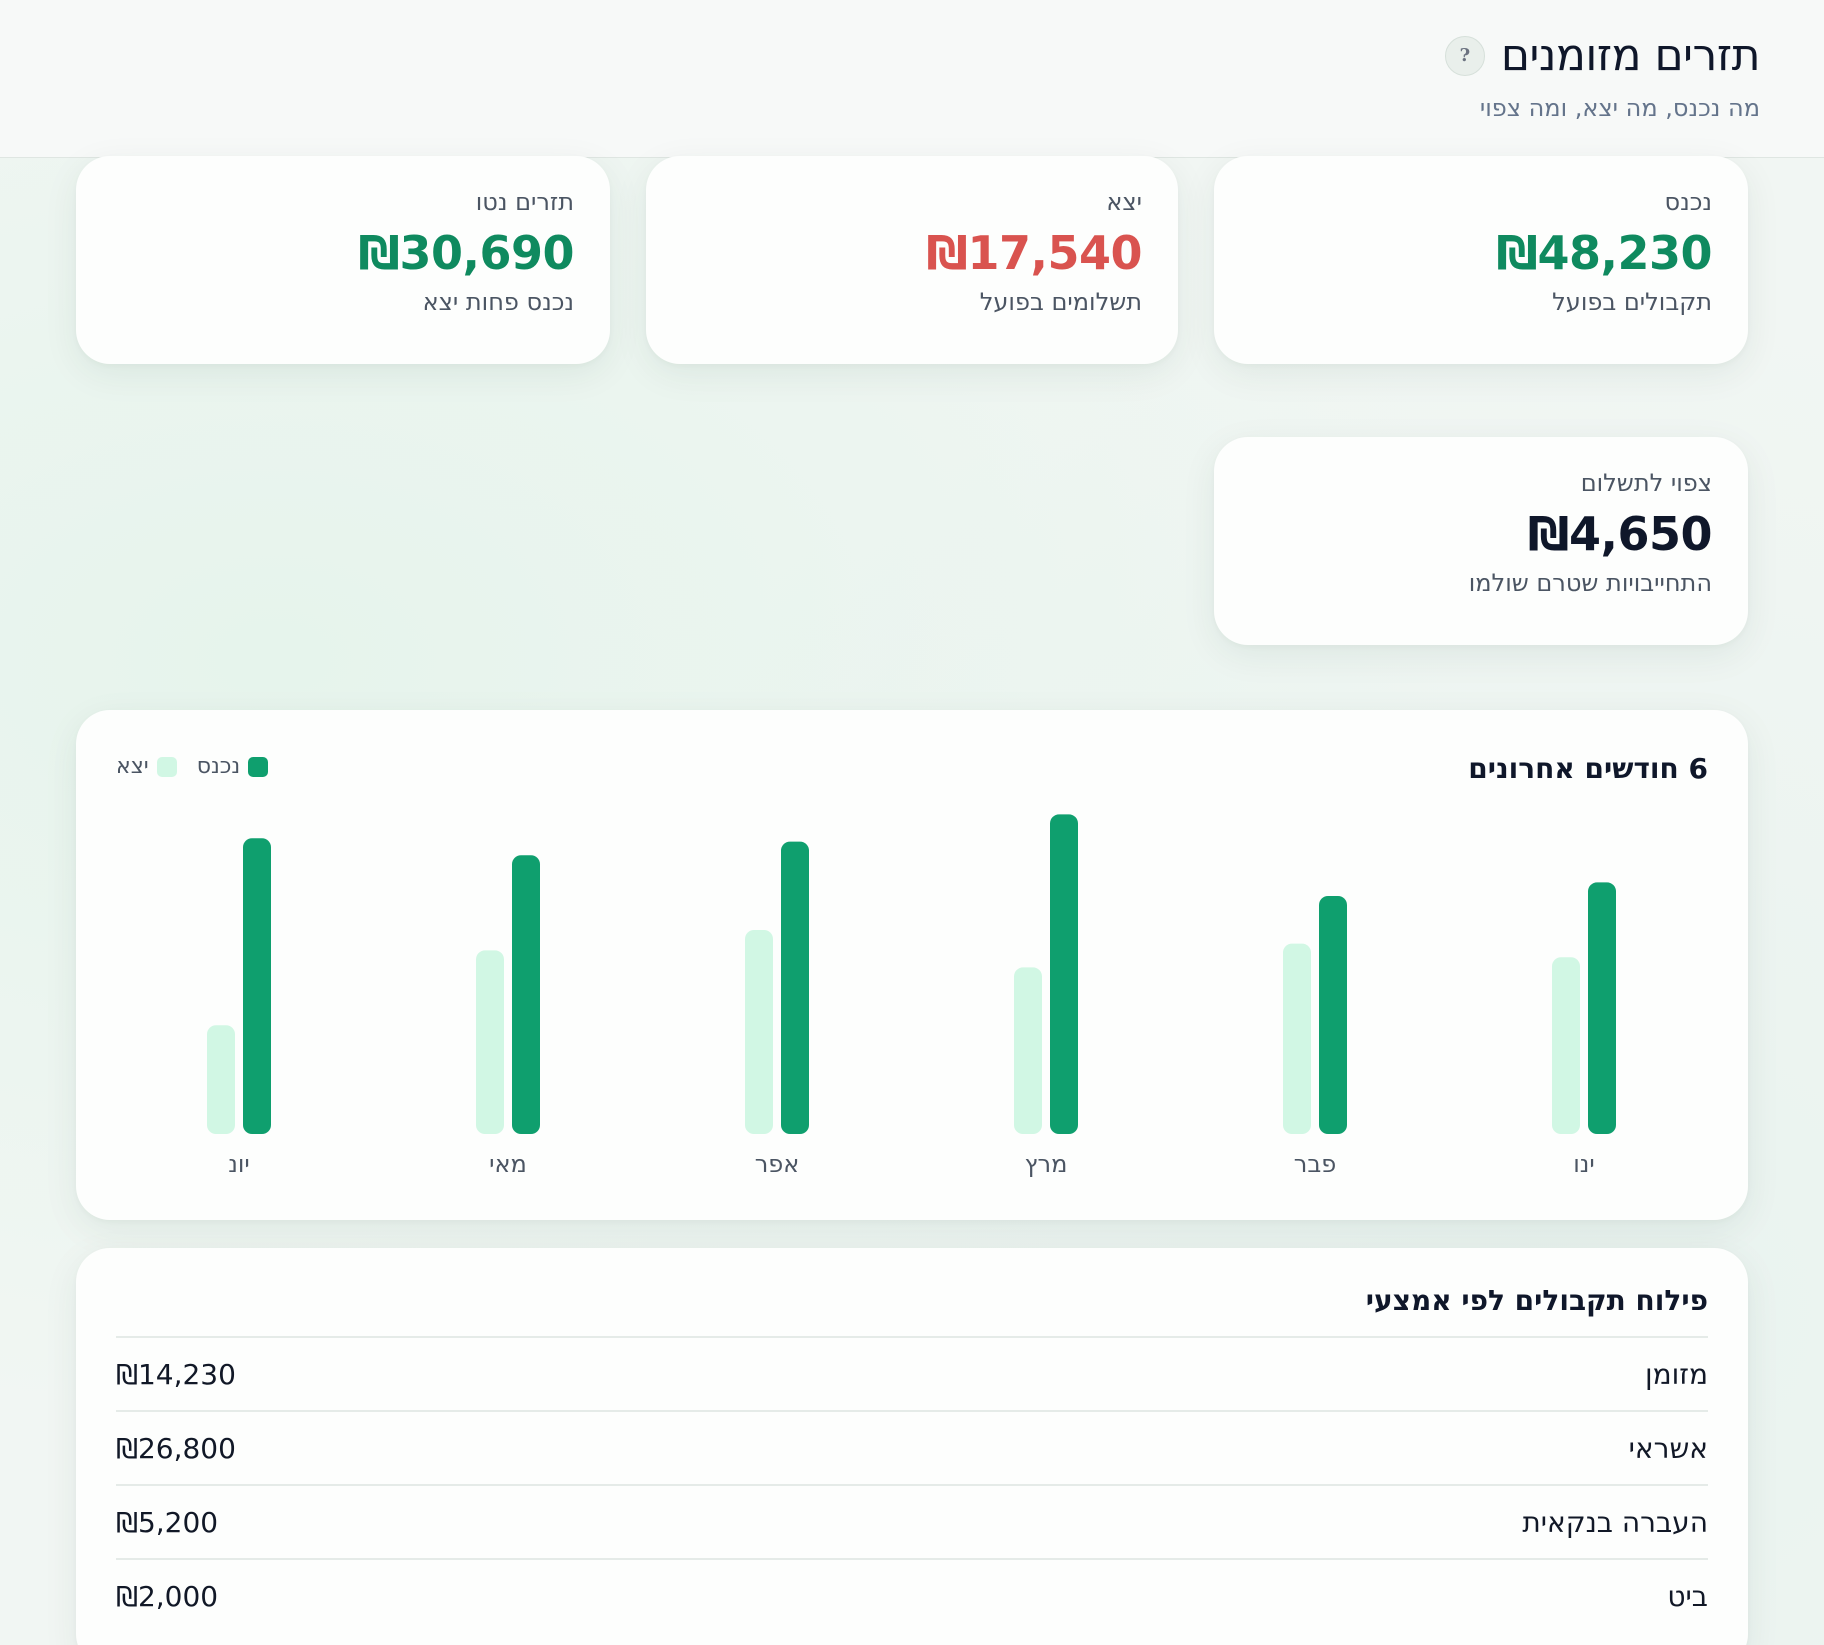  Describe the element at coordinates (1676, 1374) in the screenshot. I see `breakdown-row-label: מזומן` at that location.